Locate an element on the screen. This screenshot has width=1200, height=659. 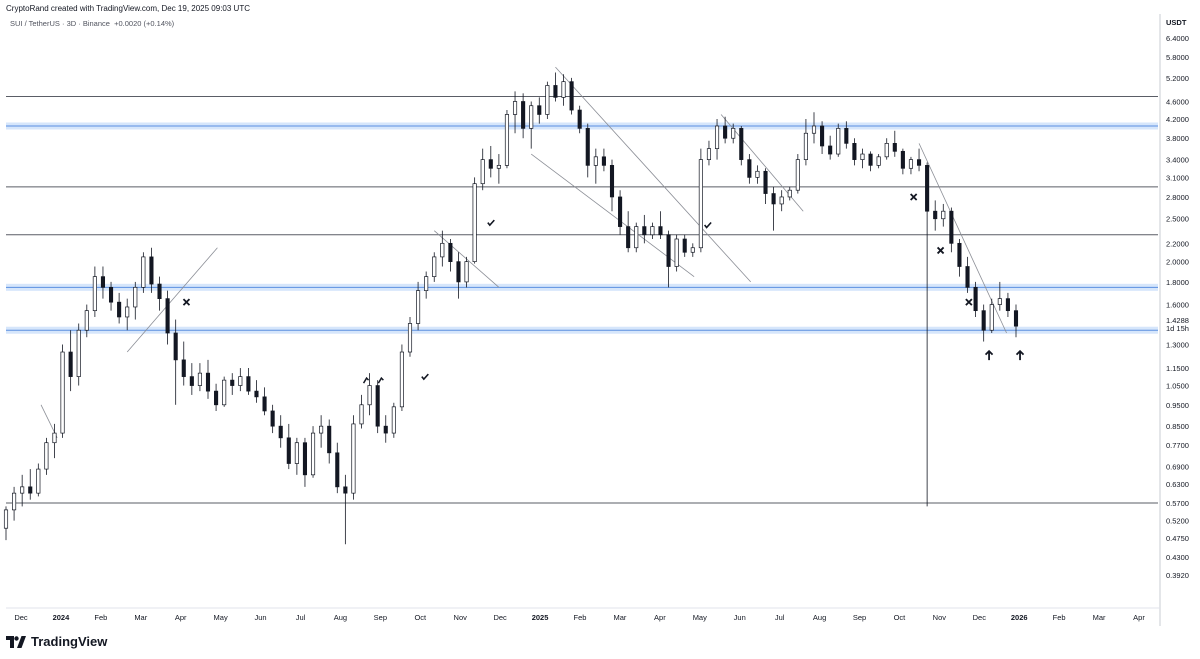
time-tick-label: Jul is located at coordinates (301, 617).